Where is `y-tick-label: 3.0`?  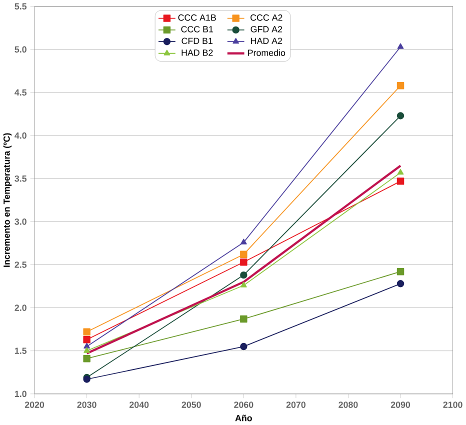
y-tick-label: 3.0 is located at coordinates (20, 222).